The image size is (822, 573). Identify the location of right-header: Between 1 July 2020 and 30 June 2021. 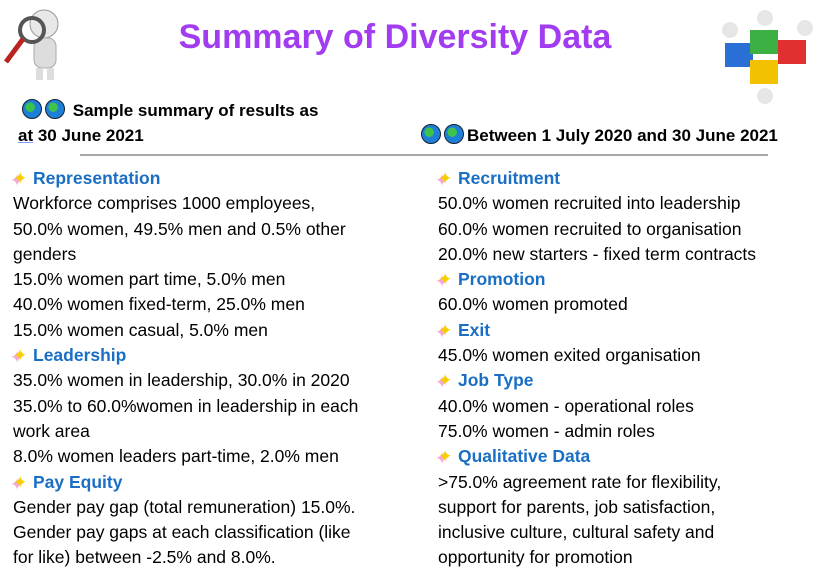
(599, 135).